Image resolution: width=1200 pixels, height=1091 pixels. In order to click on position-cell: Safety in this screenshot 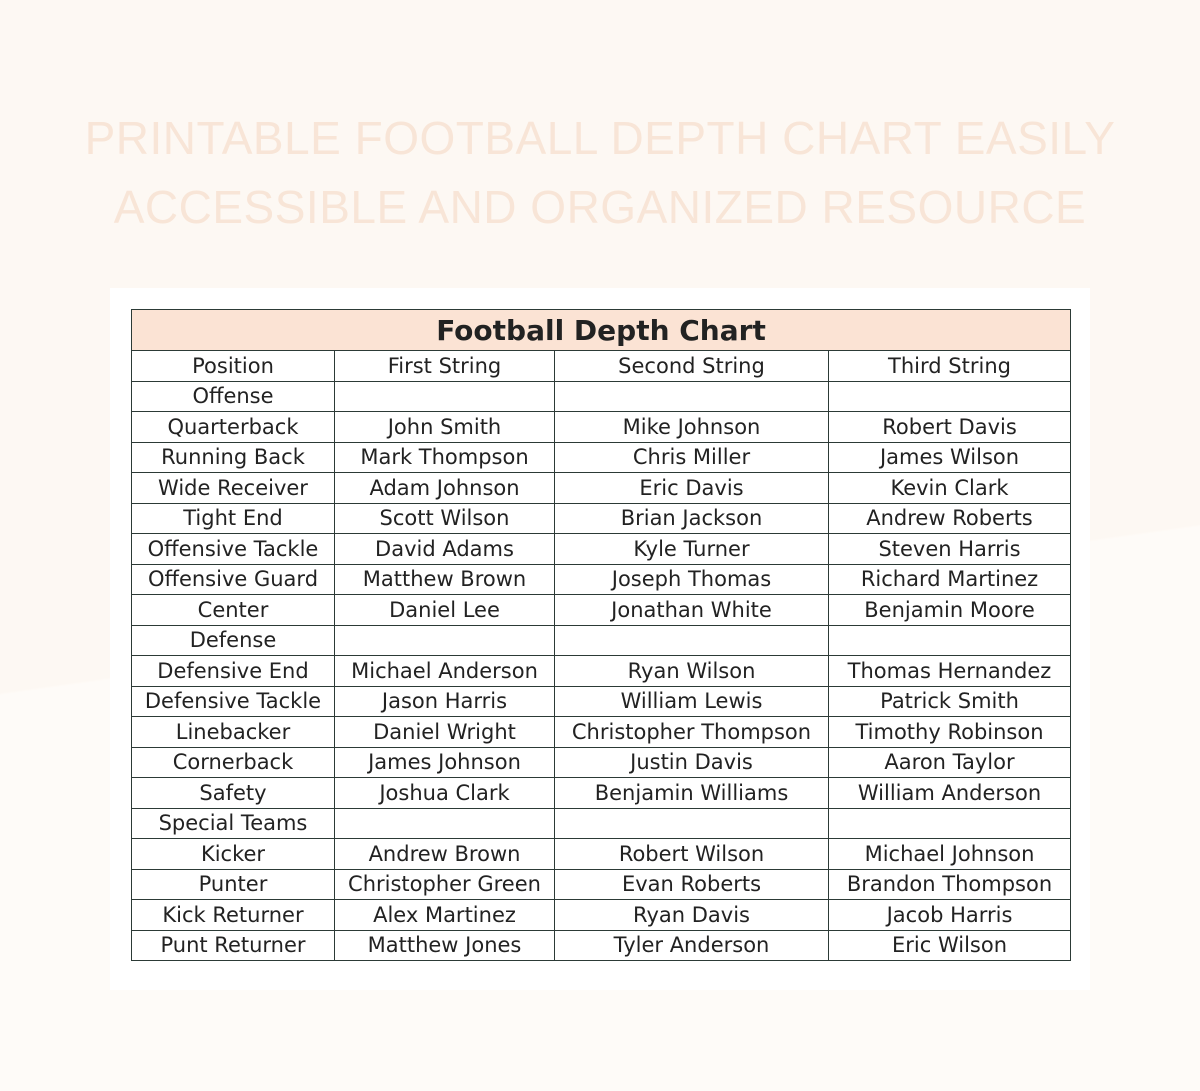, I will do `click(233, 793)`.